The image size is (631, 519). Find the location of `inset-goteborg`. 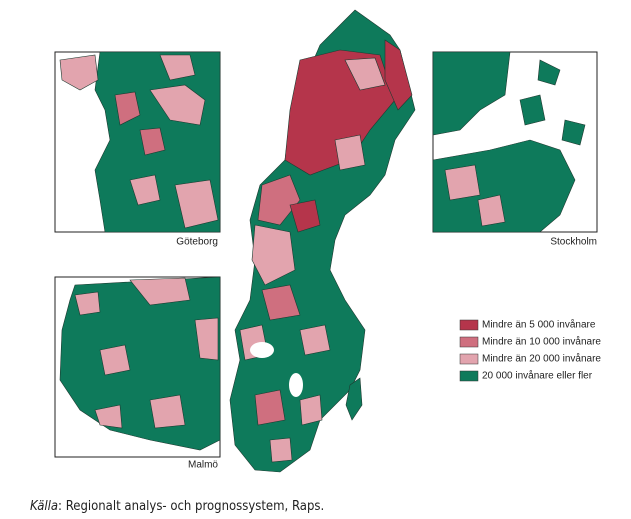

inset-goteborg is located at coordinates (137, 142).